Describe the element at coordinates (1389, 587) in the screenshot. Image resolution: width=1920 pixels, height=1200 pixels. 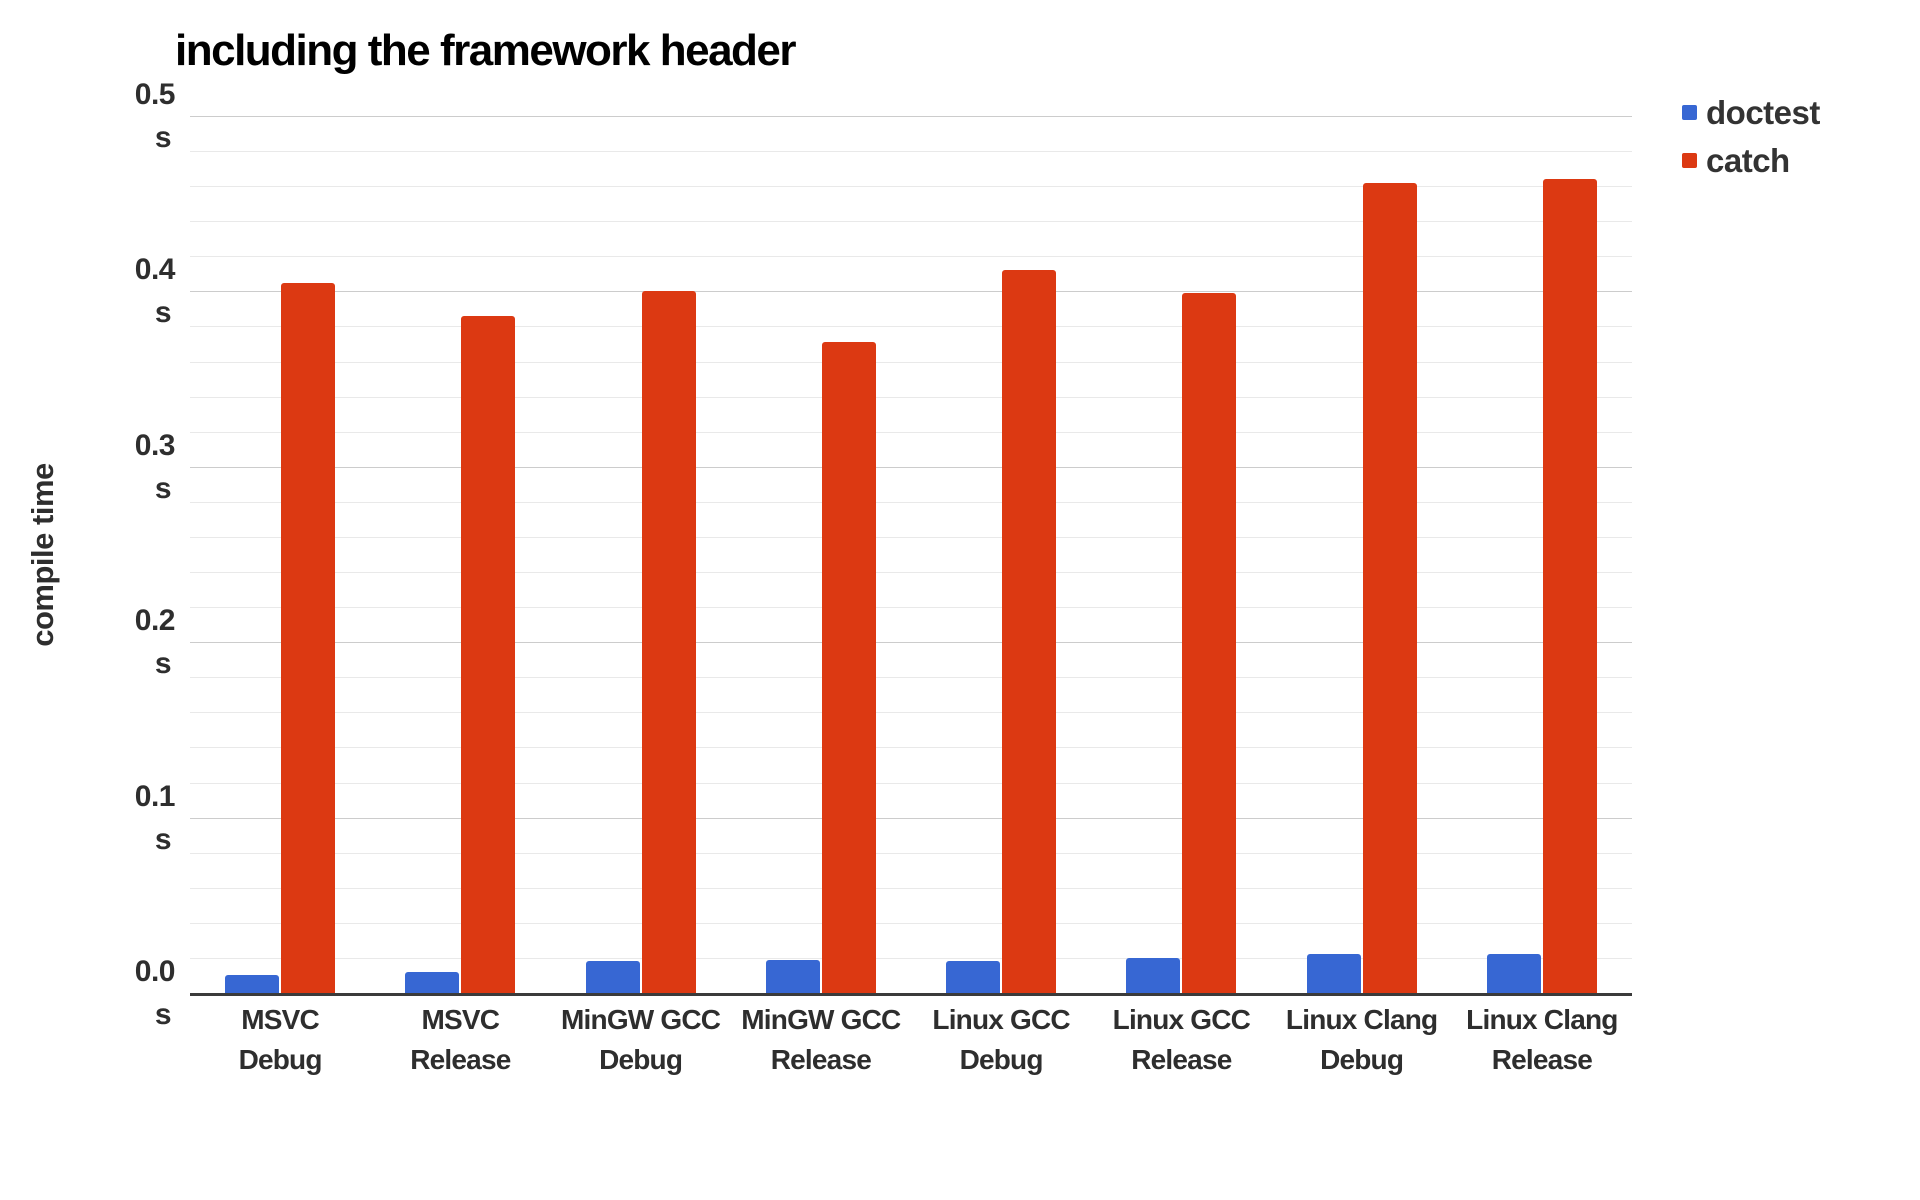
I see `catch-bar-linux-clang-debug` at that location.